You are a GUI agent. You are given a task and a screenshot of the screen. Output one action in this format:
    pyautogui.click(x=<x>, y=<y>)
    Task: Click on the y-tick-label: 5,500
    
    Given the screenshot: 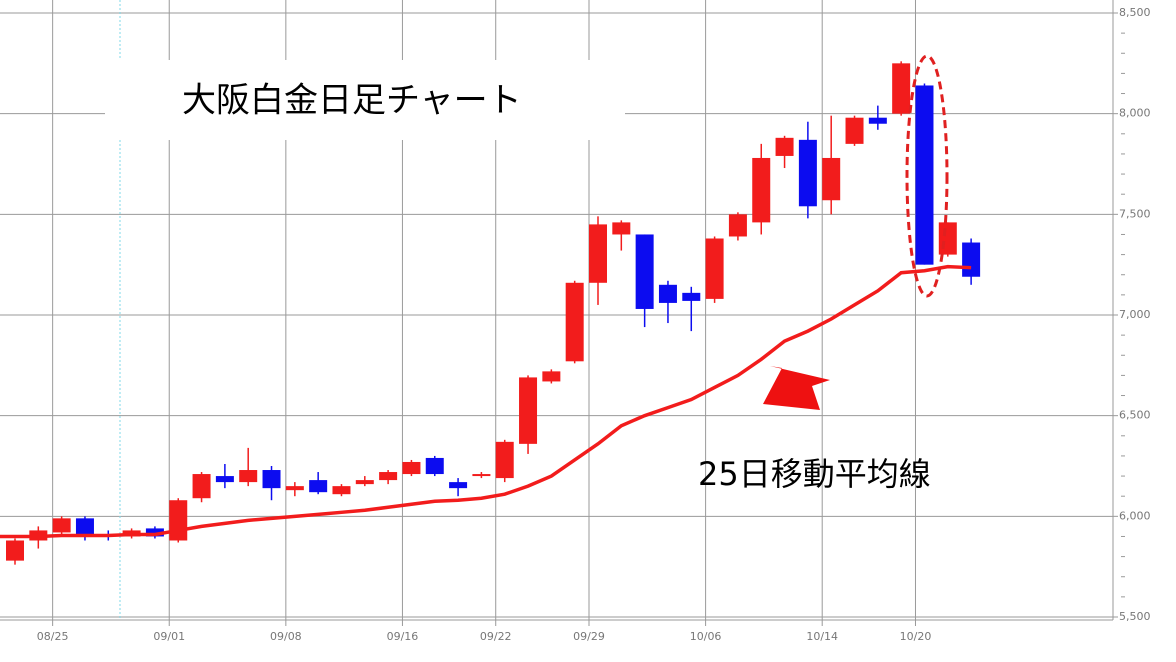 What is the action you would take?
    pyautogui.click(x=1135, y=616)
    